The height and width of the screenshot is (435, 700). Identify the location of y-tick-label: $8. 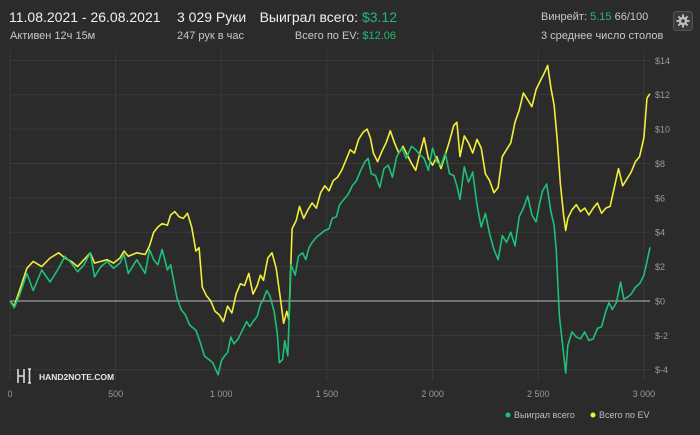
(660, 164).